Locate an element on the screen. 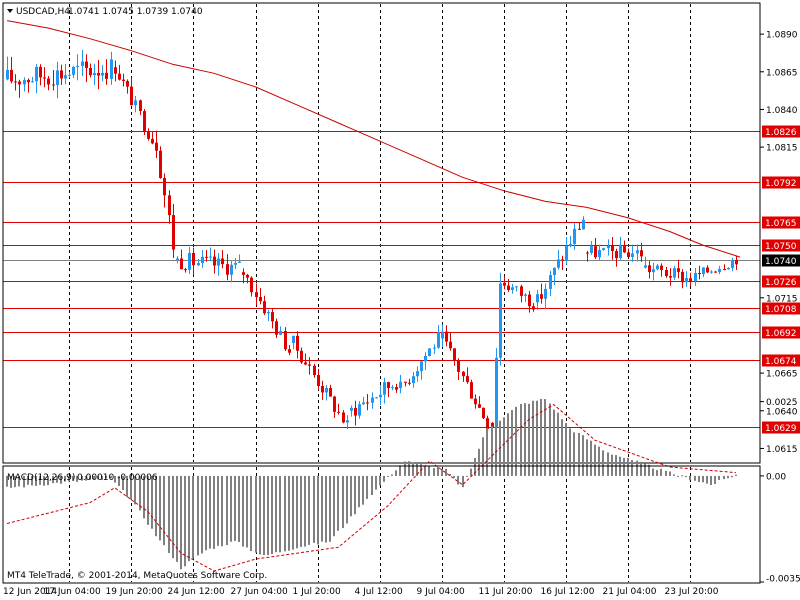 This screenshot has height=600, width=800. macd-label: MACD(12,26,9) is located at coordinates (41, 478).